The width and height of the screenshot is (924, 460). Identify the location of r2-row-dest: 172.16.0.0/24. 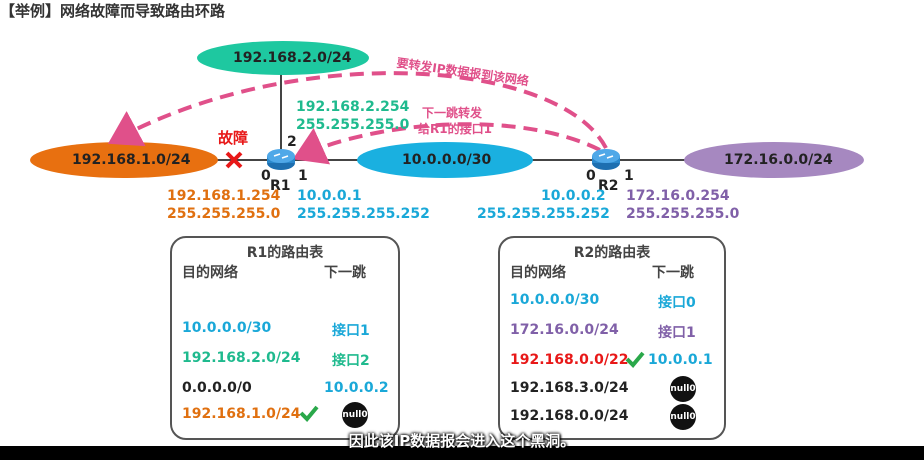
(564, 330).